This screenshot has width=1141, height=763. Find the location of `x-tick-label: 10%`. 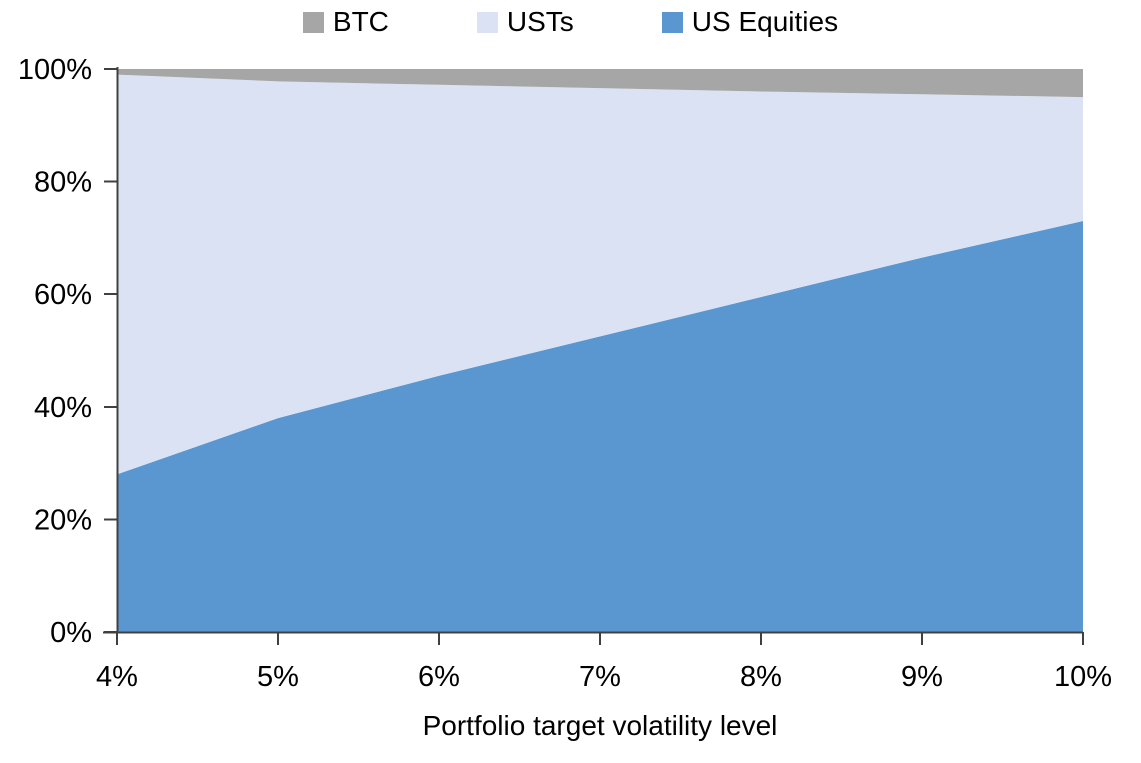

x-tick-label: 10% is located at coordinates (1083, 677).